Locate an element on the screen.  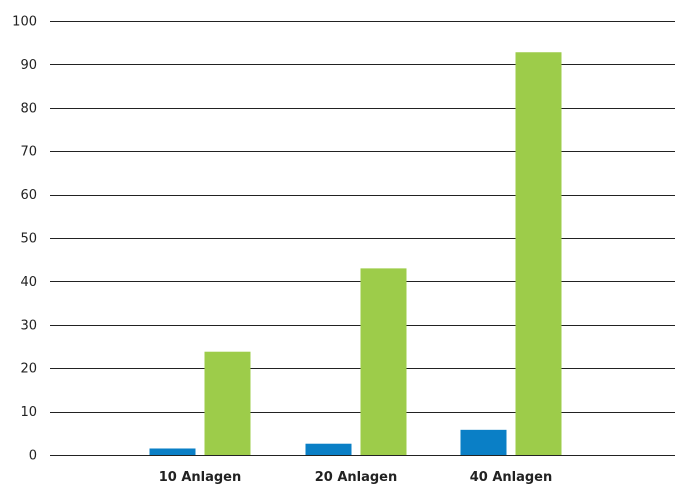
bar-series1-20-anlagen is located at coordinates (328, 449).